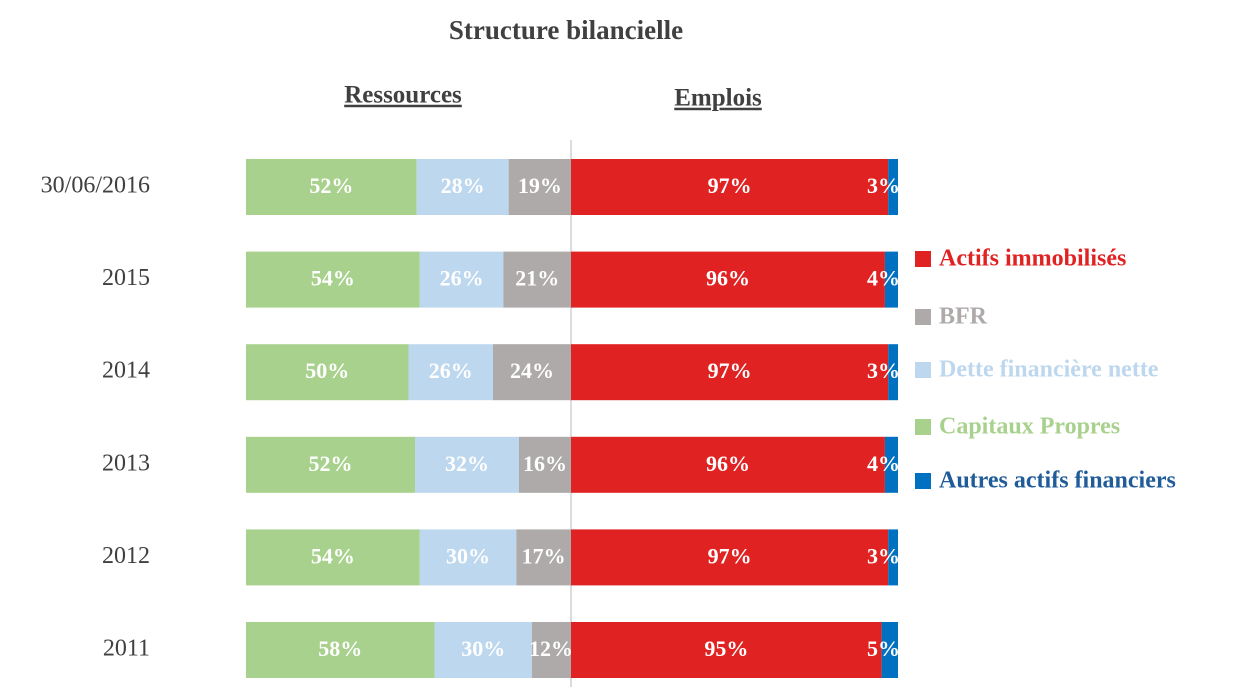 The image size is (1250, 687). What do you see at coordinates (403, 95) in the screenshot?
I see `panel-title: Ressources` at bounding box center [403, 95].